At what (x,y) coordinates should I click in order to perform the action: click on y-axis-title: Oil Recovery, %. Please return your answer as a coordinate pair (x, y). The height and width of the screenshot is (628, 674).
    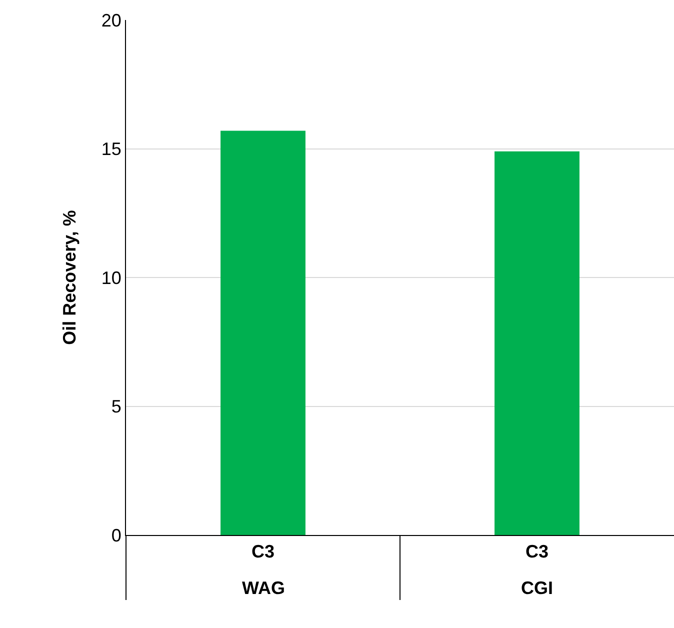
    Looking at the image, I should click on (70, 277).